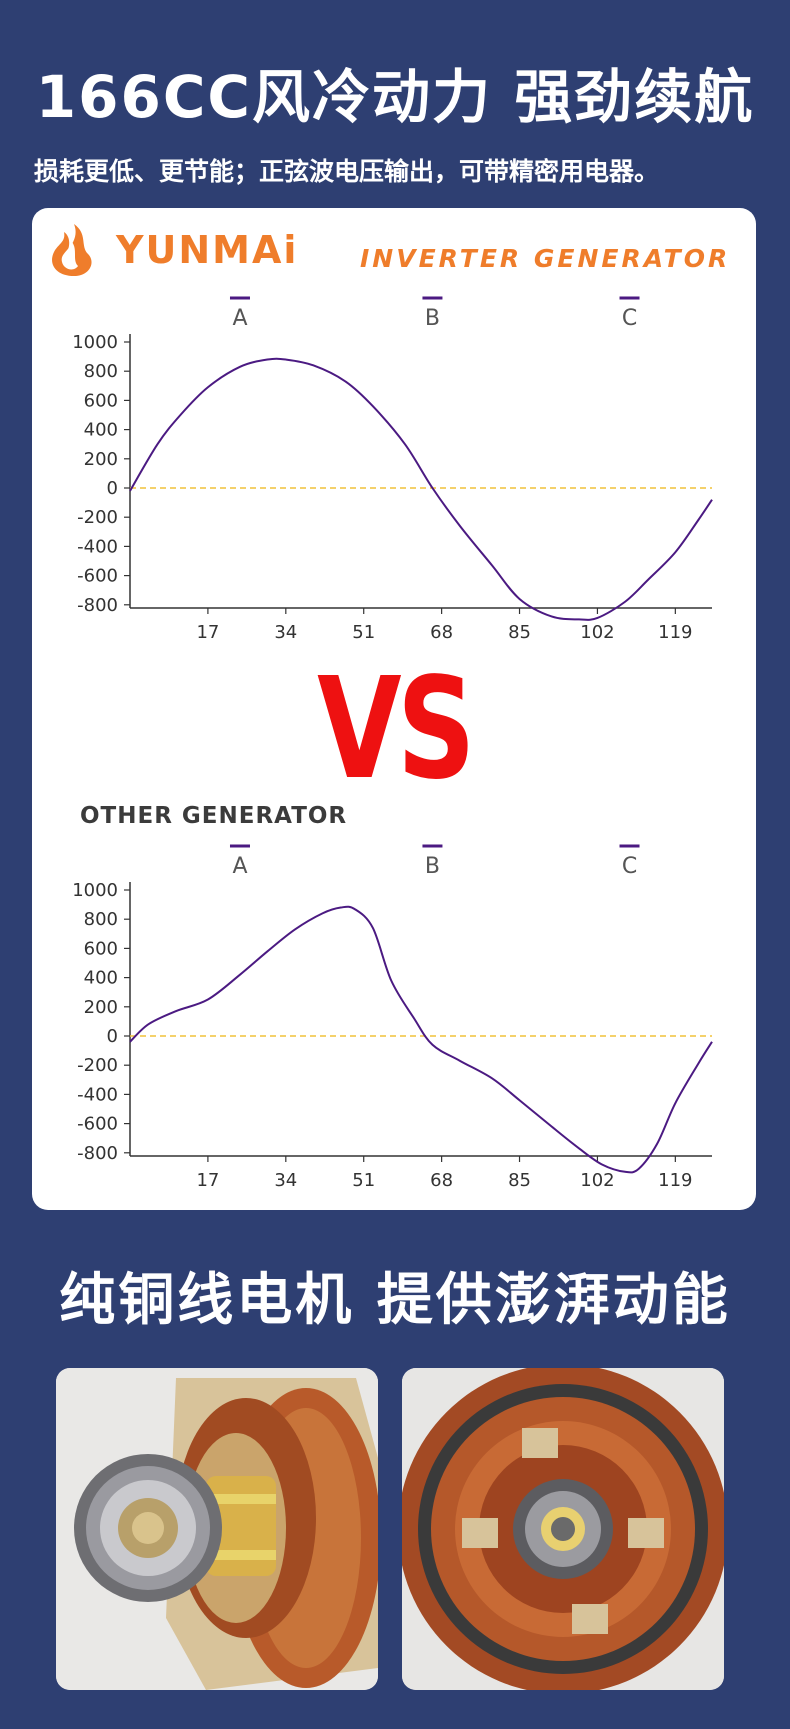 This screenshot has width=790, height=1729. I want to click on stator-coil-illustration, so click(563, 1529).